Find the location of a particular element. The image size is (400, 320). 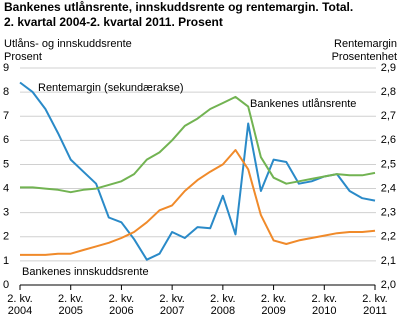

y2-axis-unit: Prosentenhet is located at coordinates (364, 57).